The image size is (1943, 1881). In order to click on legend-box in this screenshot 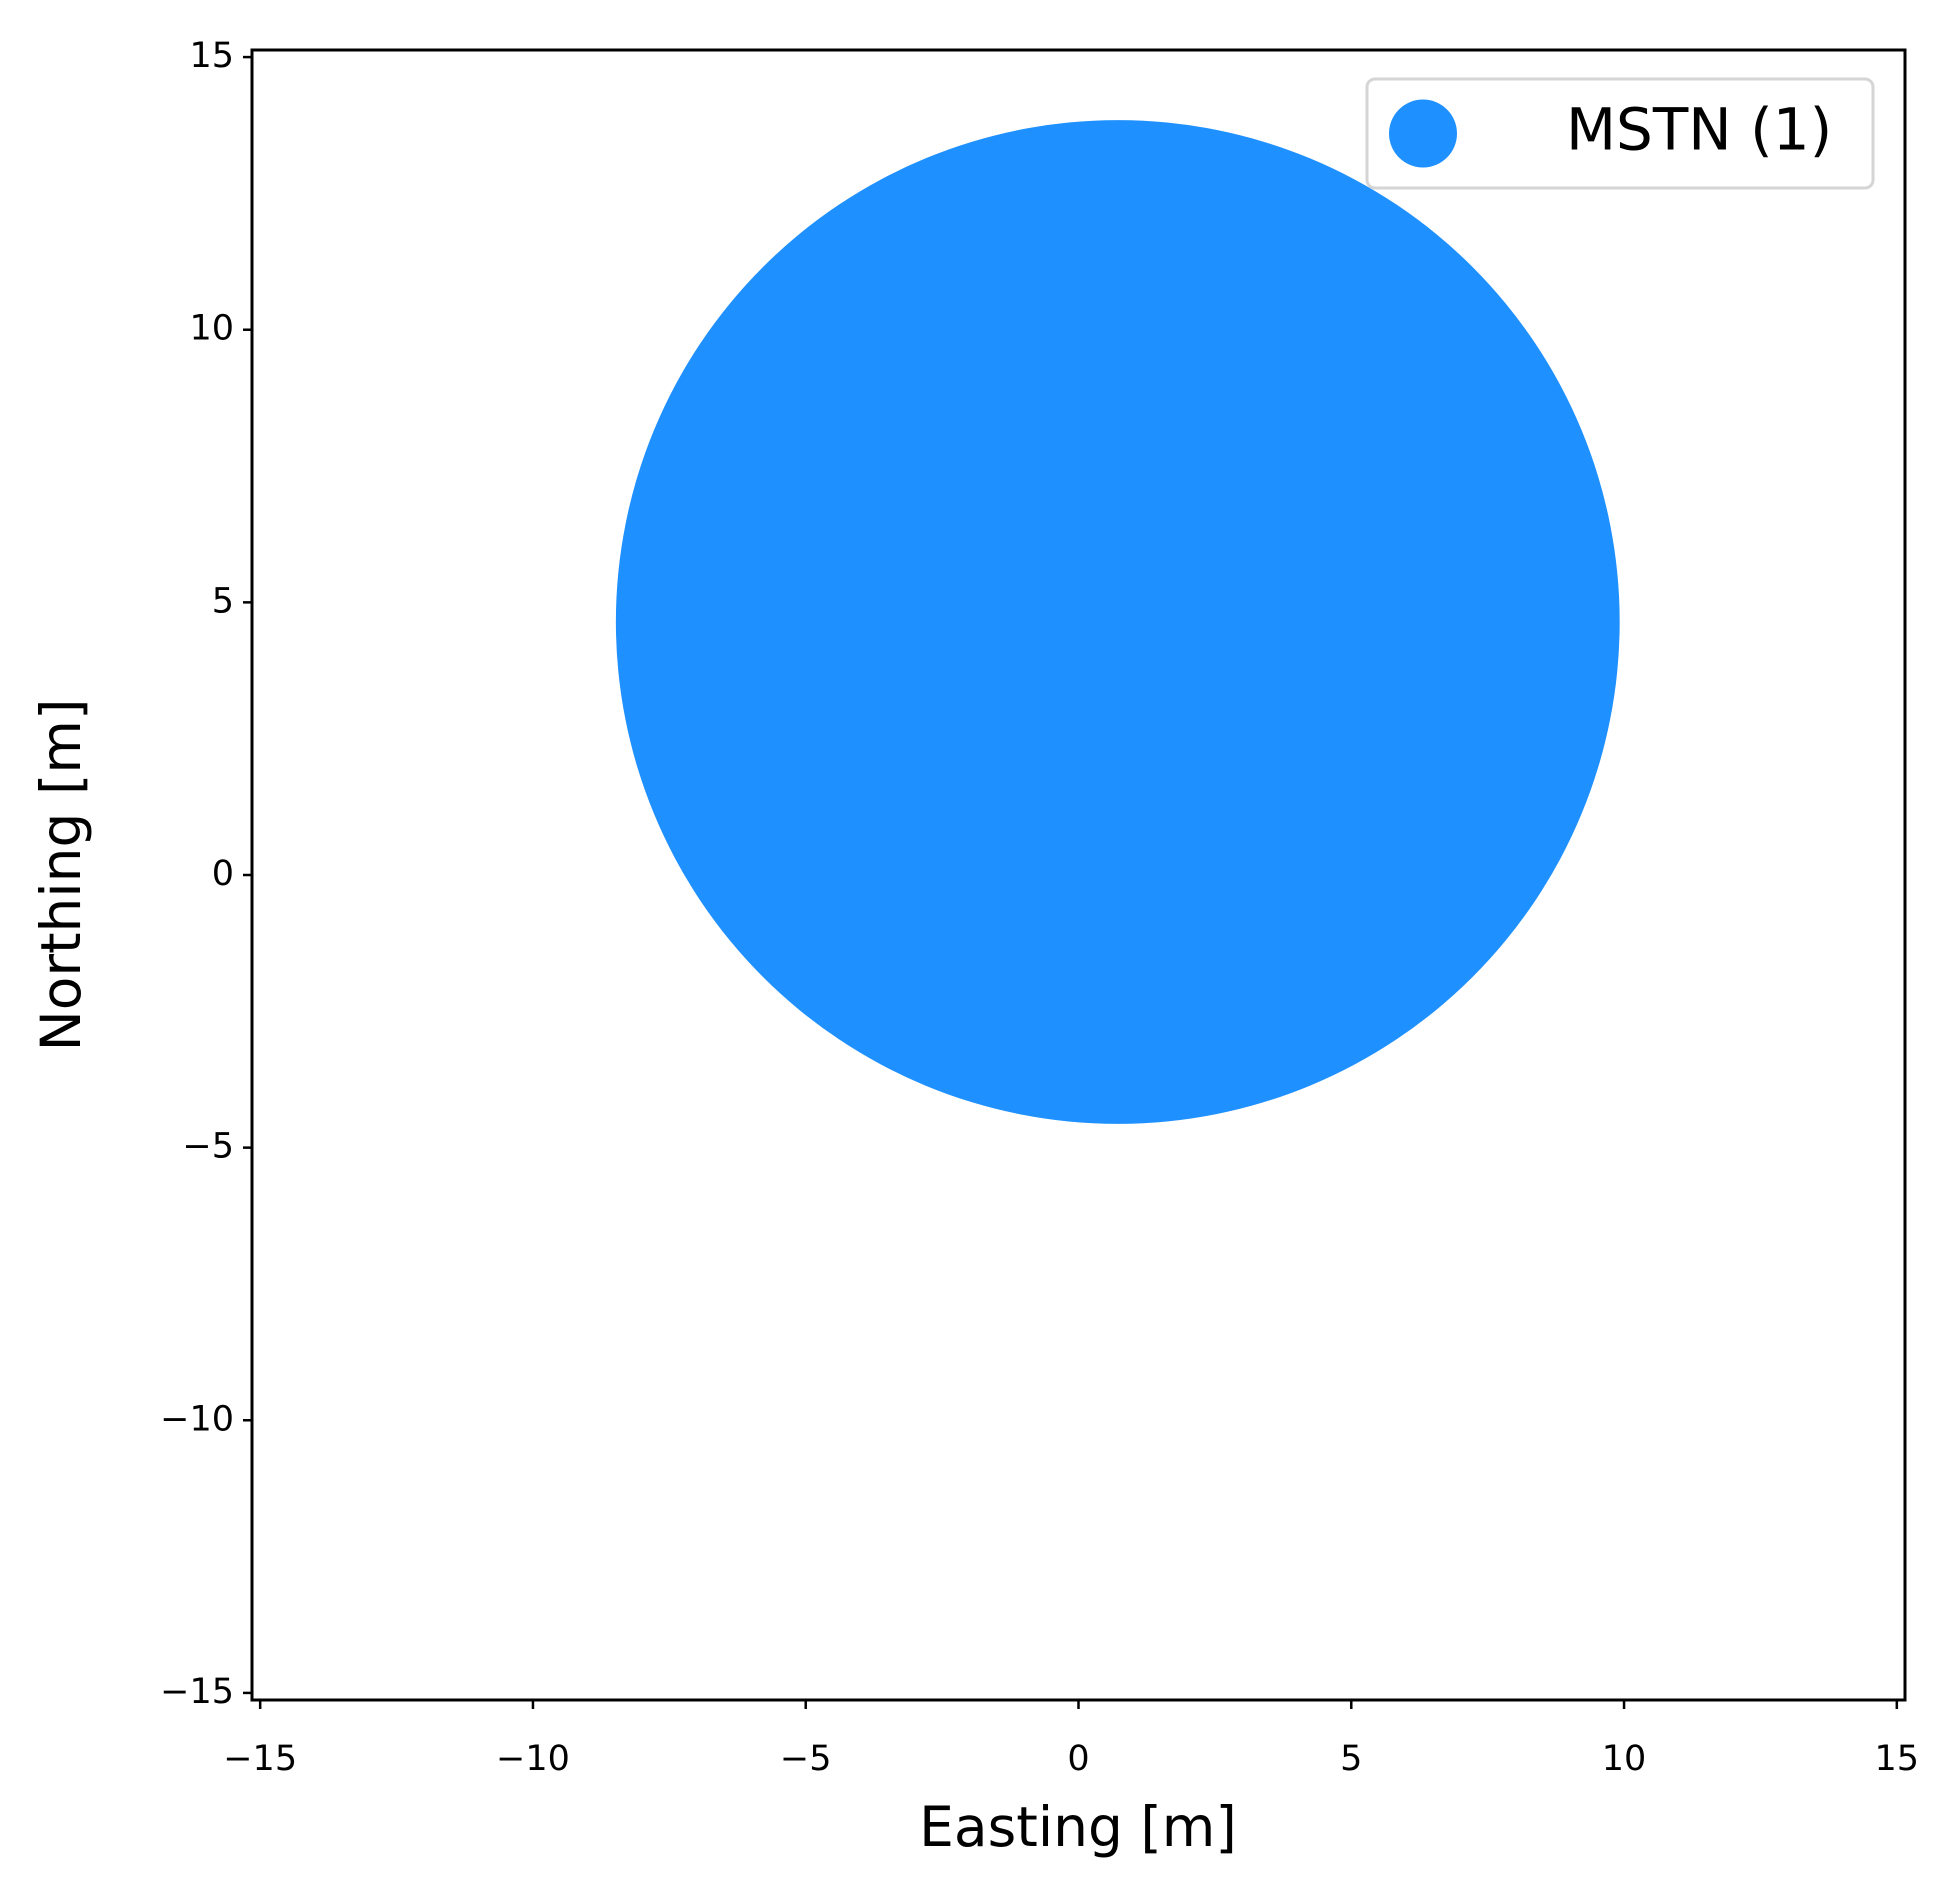, I will do `click(1620, 133)`.